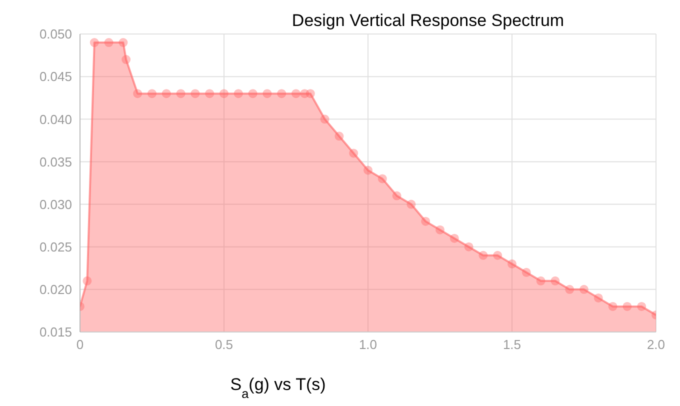 The image size is (680, 406). Describe the element at coordinates (55, 119) in the screenshot. I see `y-tick-label: 0.040` at that location.